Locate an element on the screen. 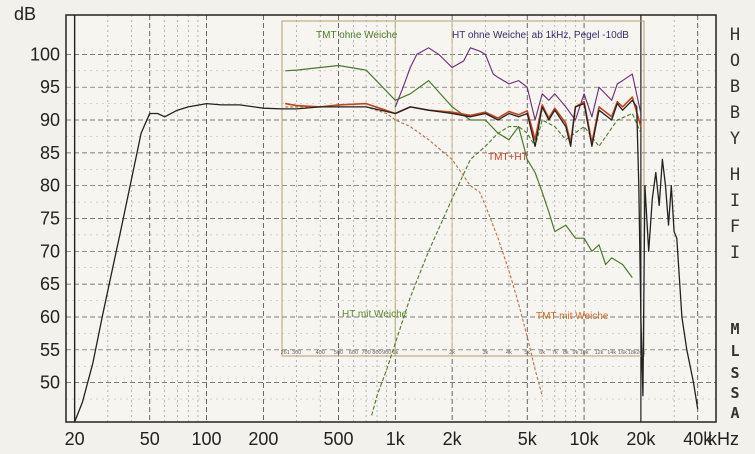 The width and height of the screenshot is (755, 454). y-tick-label: 70 is located at coordinates (50, 251).